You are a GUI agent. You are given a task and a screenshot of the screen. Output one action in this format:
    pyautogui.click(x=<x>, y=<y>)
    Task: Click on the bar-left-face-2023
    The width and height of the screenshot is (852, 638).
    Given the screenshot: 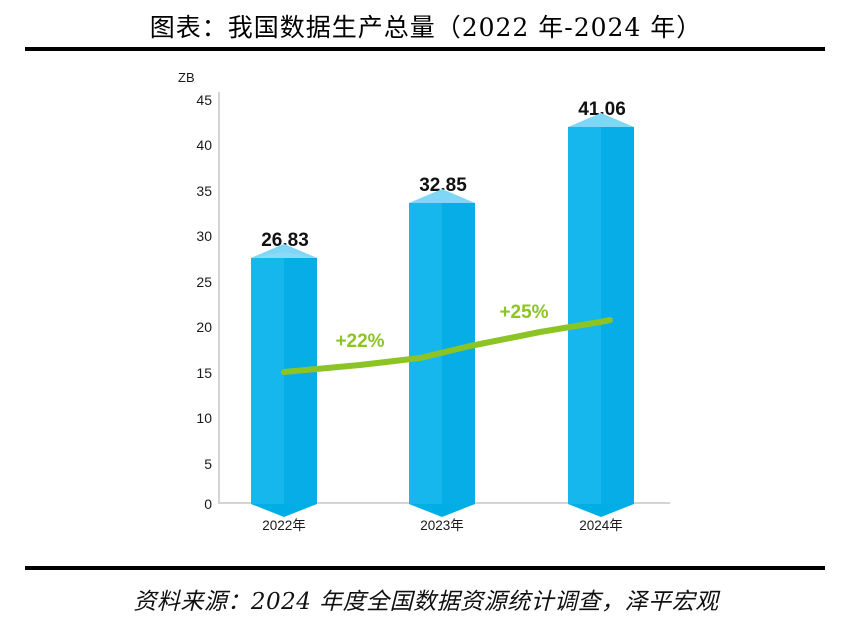 What is the action you would take?
    pyautogui.click(x=425, y=353)
    